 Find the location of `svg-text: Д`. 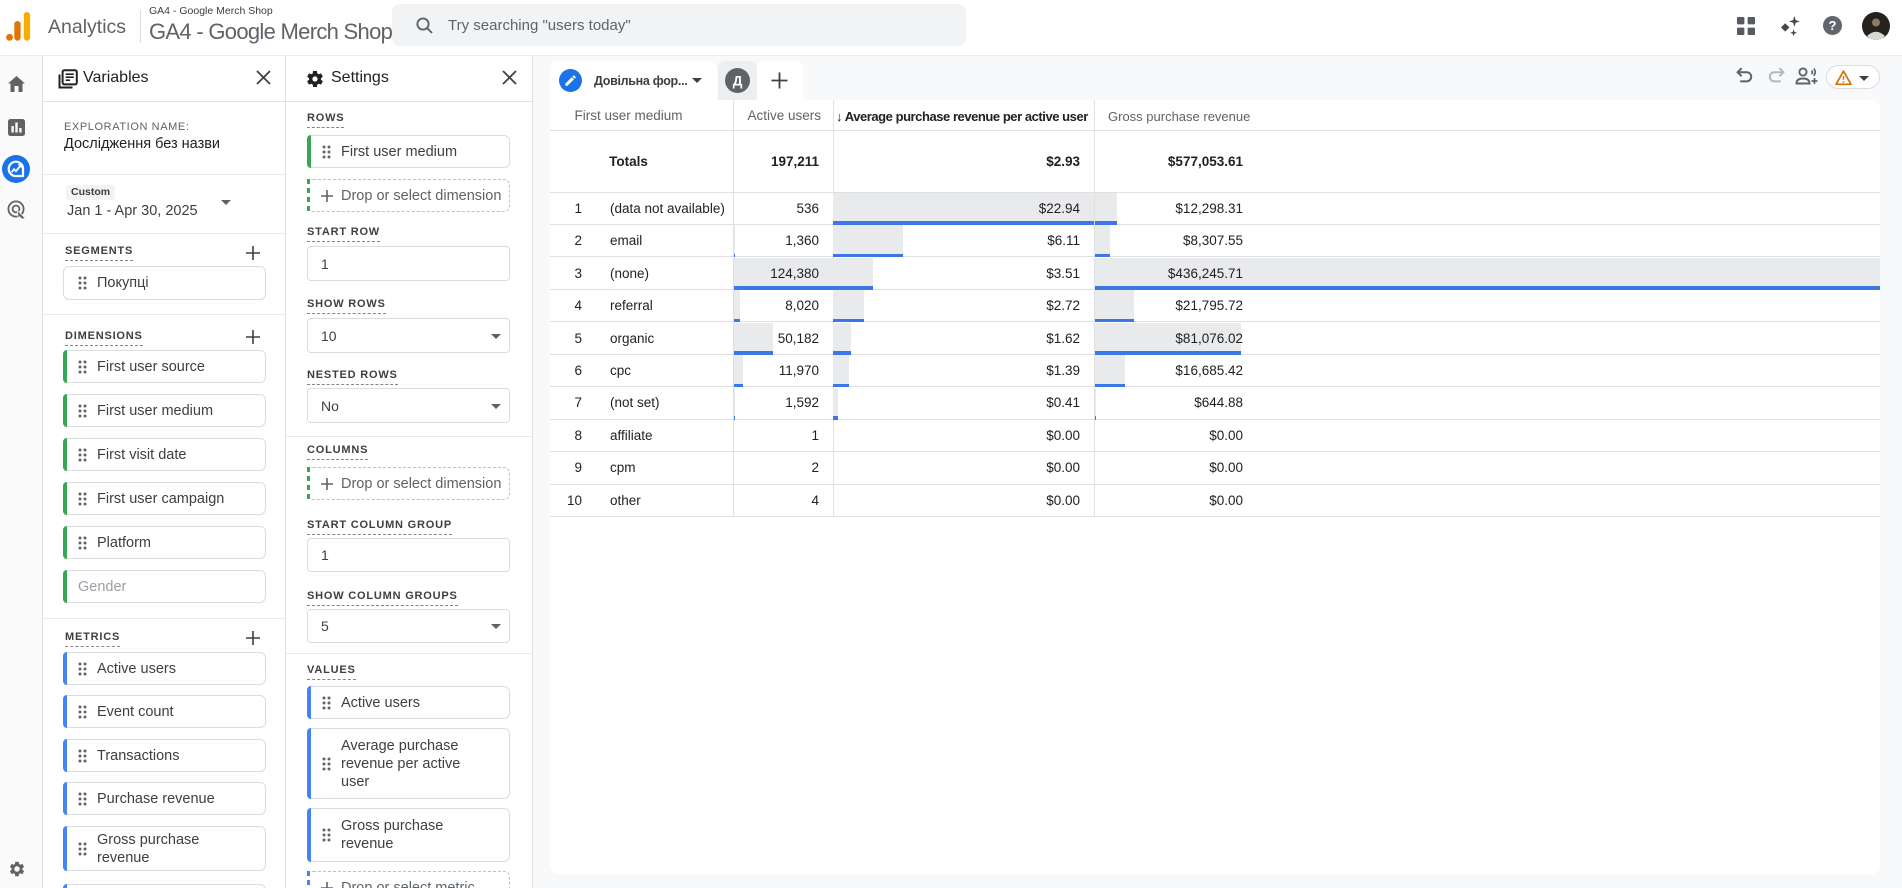

svg-text: Д is located at coordinates (738, 81).